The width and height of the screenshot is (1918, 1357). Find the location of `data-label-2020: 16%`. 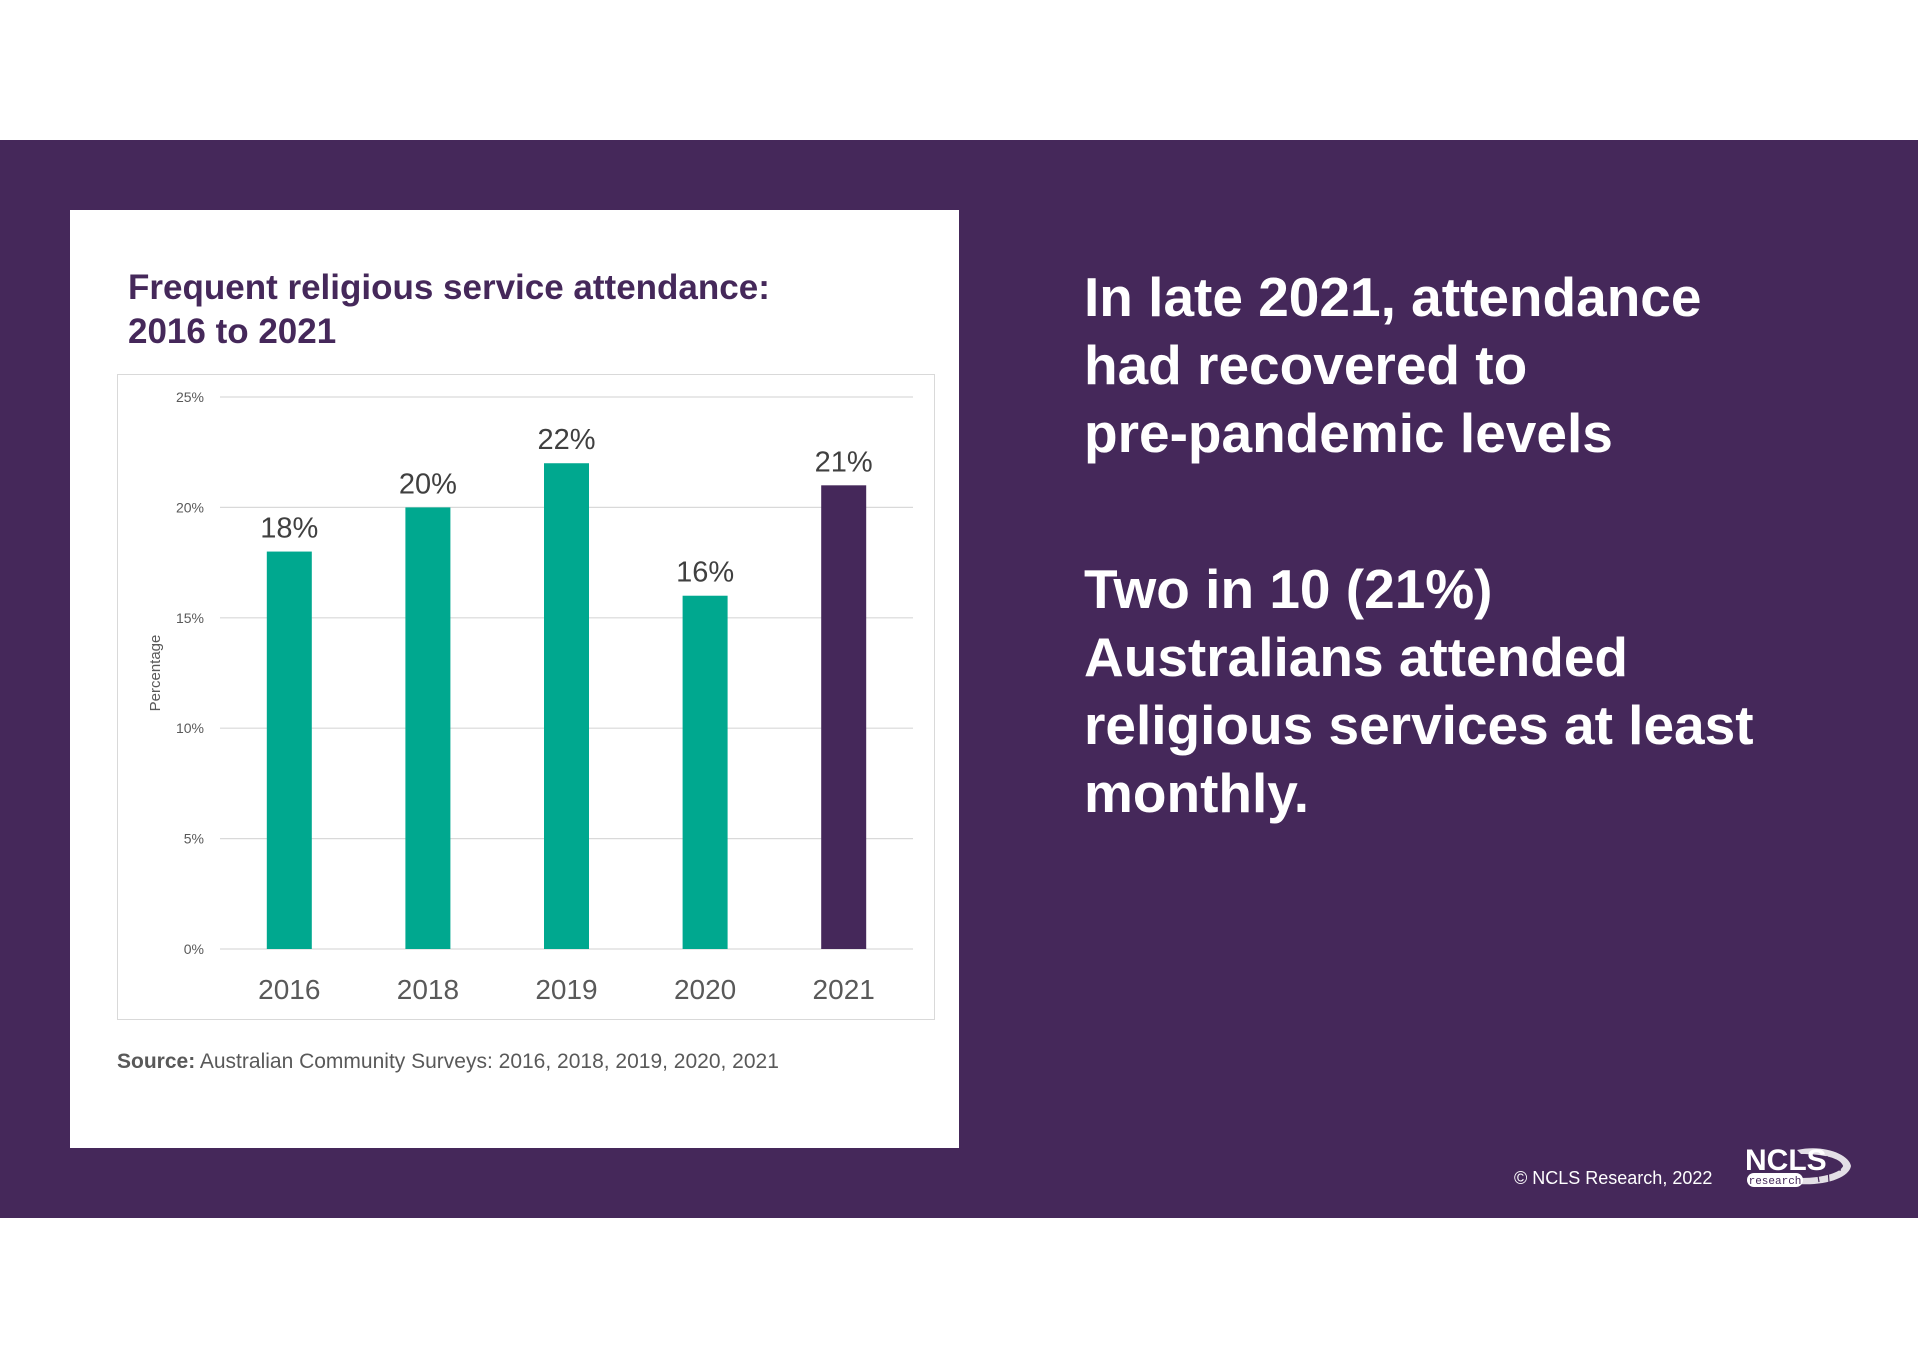

data-label-2020: 16% is located at coordinates (705, 573).